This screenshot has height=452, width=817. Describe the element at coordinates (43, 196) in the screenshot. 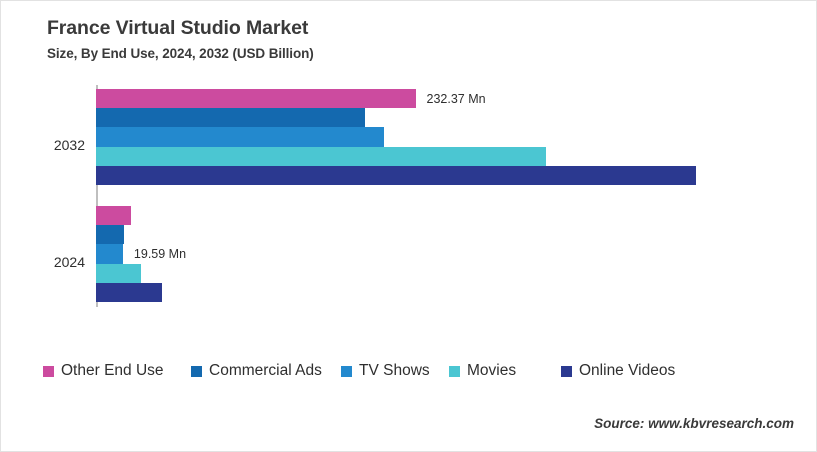

I see `y-axis-category-labels: 2032 2024` at that location.